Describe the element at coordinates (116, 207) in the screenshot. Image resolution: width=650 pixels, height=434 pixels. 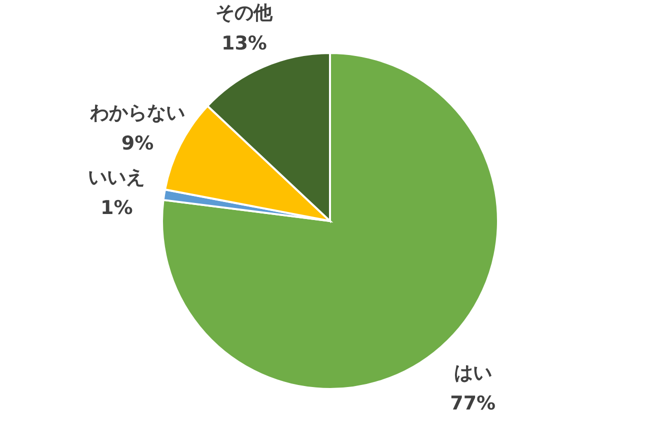
I see `data-label: 1%` at that location.